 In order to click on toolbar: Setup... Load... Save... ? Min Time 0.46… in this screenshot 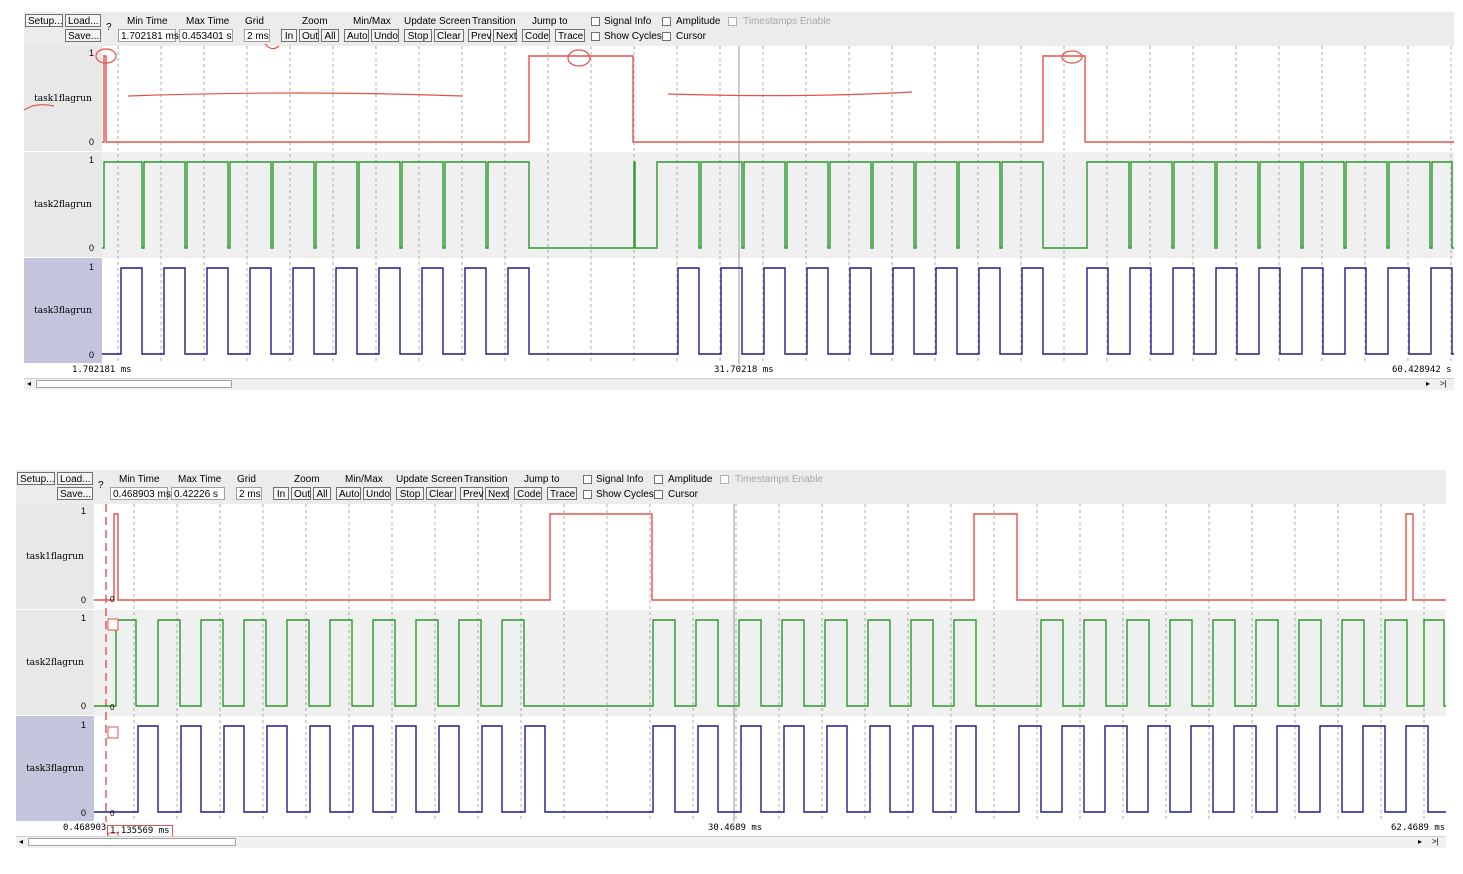, I will do `click(731, 487)`.